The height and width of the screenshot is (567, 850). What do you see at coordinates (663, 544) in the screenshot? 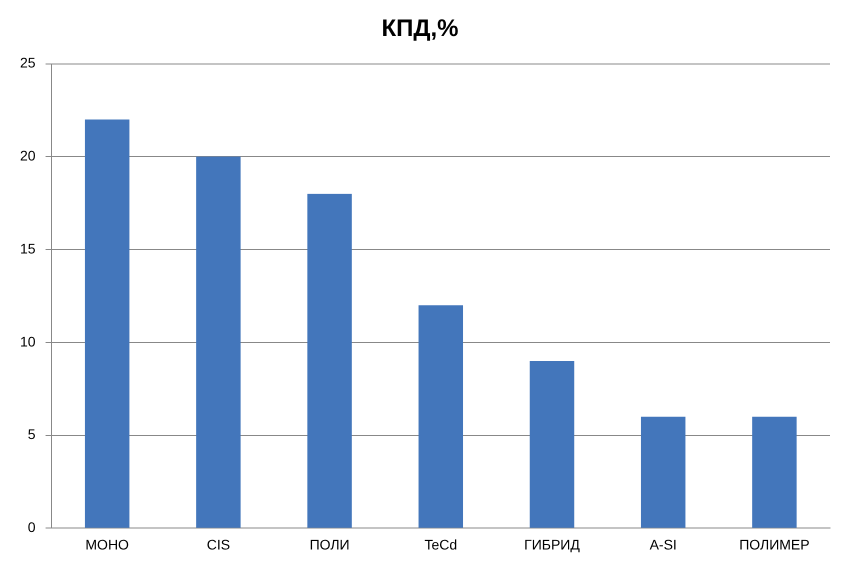
I see `x-tick-label: A-SI` at bounding box center [663, 544].